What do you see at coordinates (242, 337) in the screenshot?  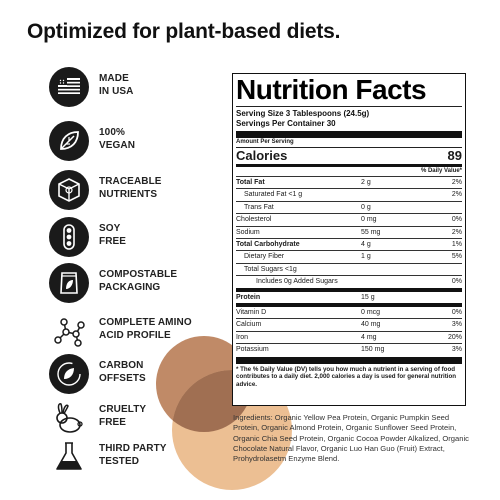 I see `nutrient-name: Iron` at bounding box center [242, 337].